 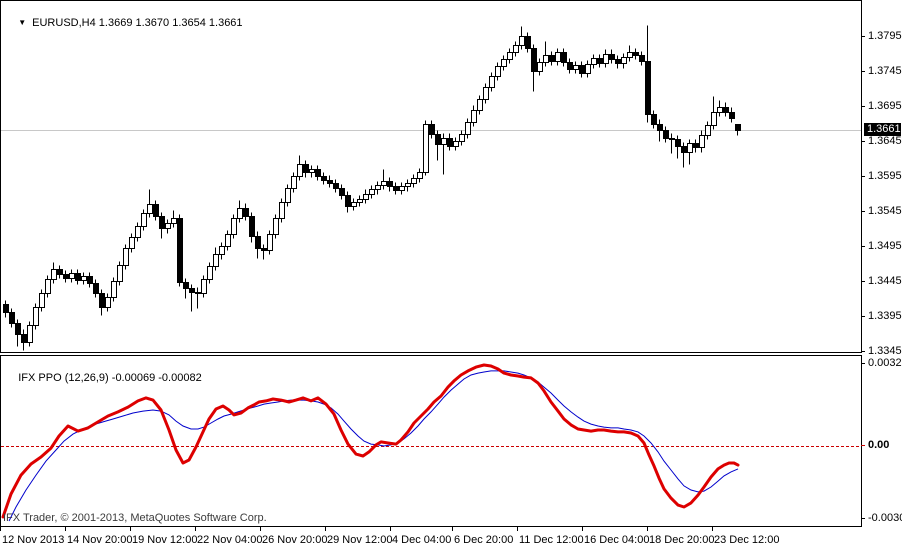 What do you see at coordinates (230, 540) in the screenshot?
I see `time-axis-label: 22 Nov 04:00` at bounding box center [230, 540].